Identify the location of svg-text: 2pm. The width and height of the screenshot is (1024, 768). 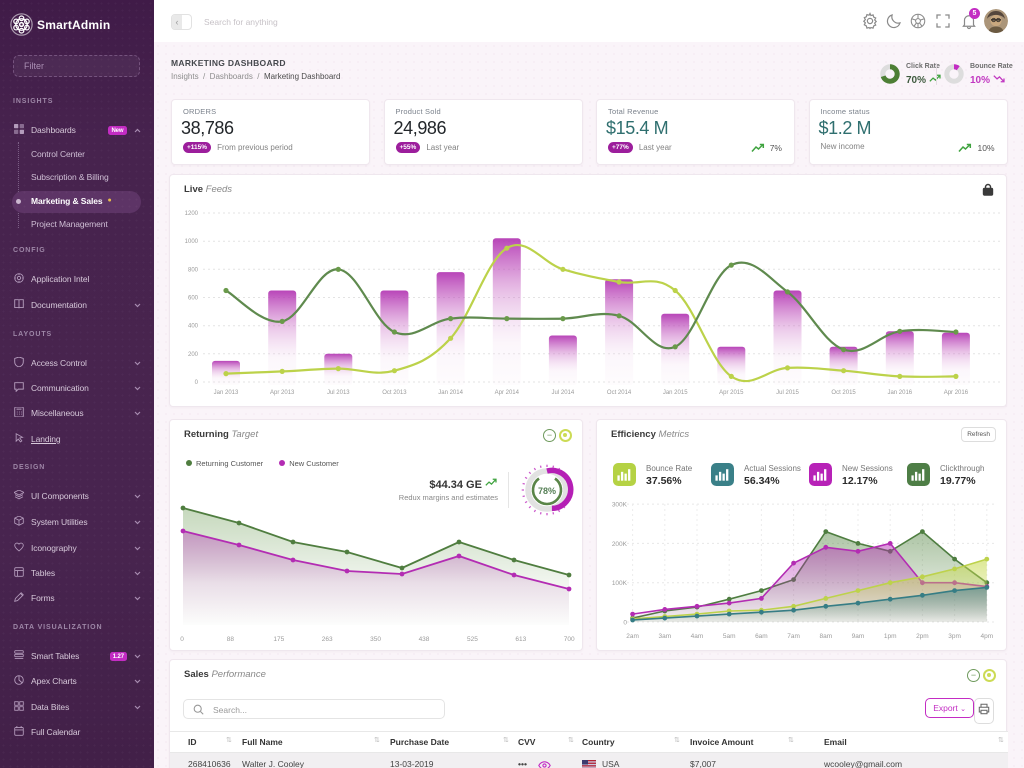
(922, 636).